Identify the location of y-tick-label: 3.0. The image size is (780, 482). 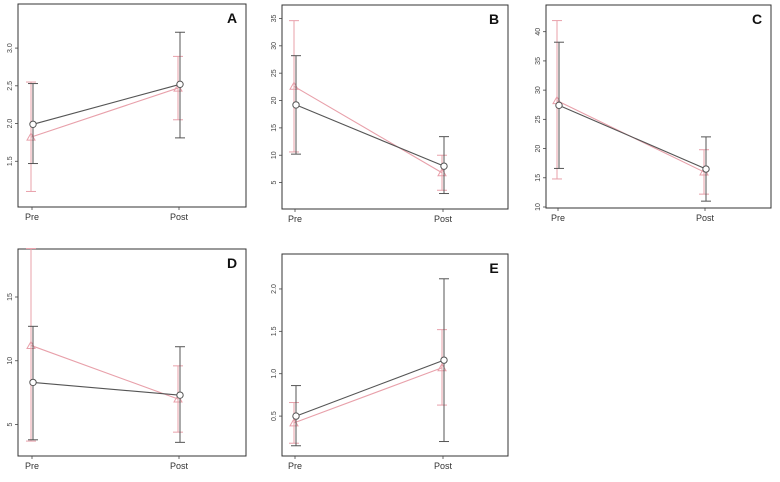
(10, 48).